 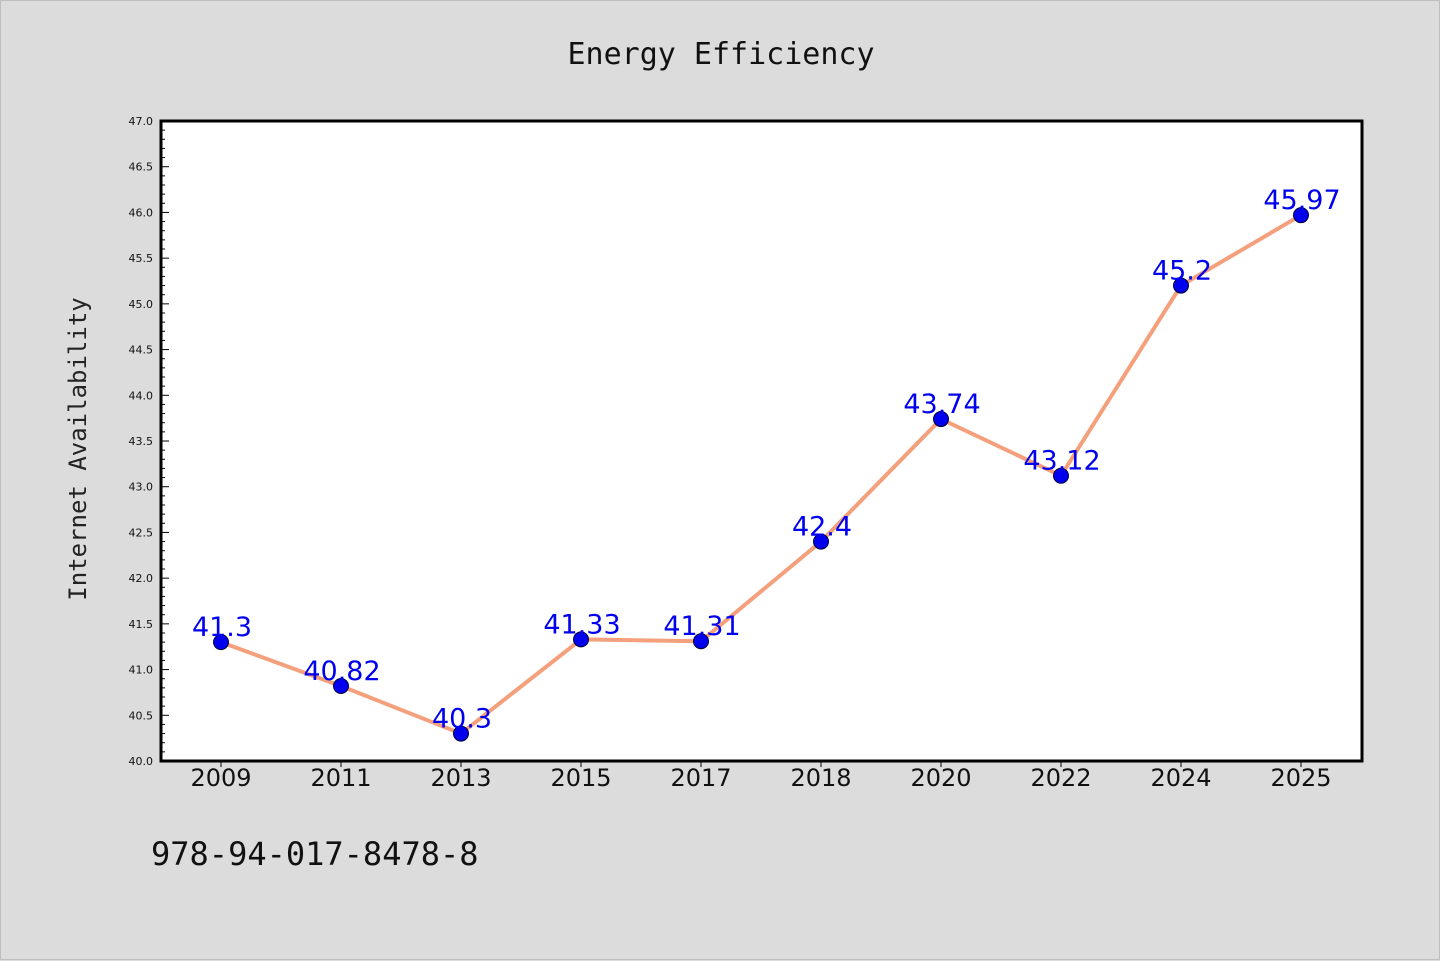 I want to click on x-tick-label: 2009, so click(x=220, y=778).